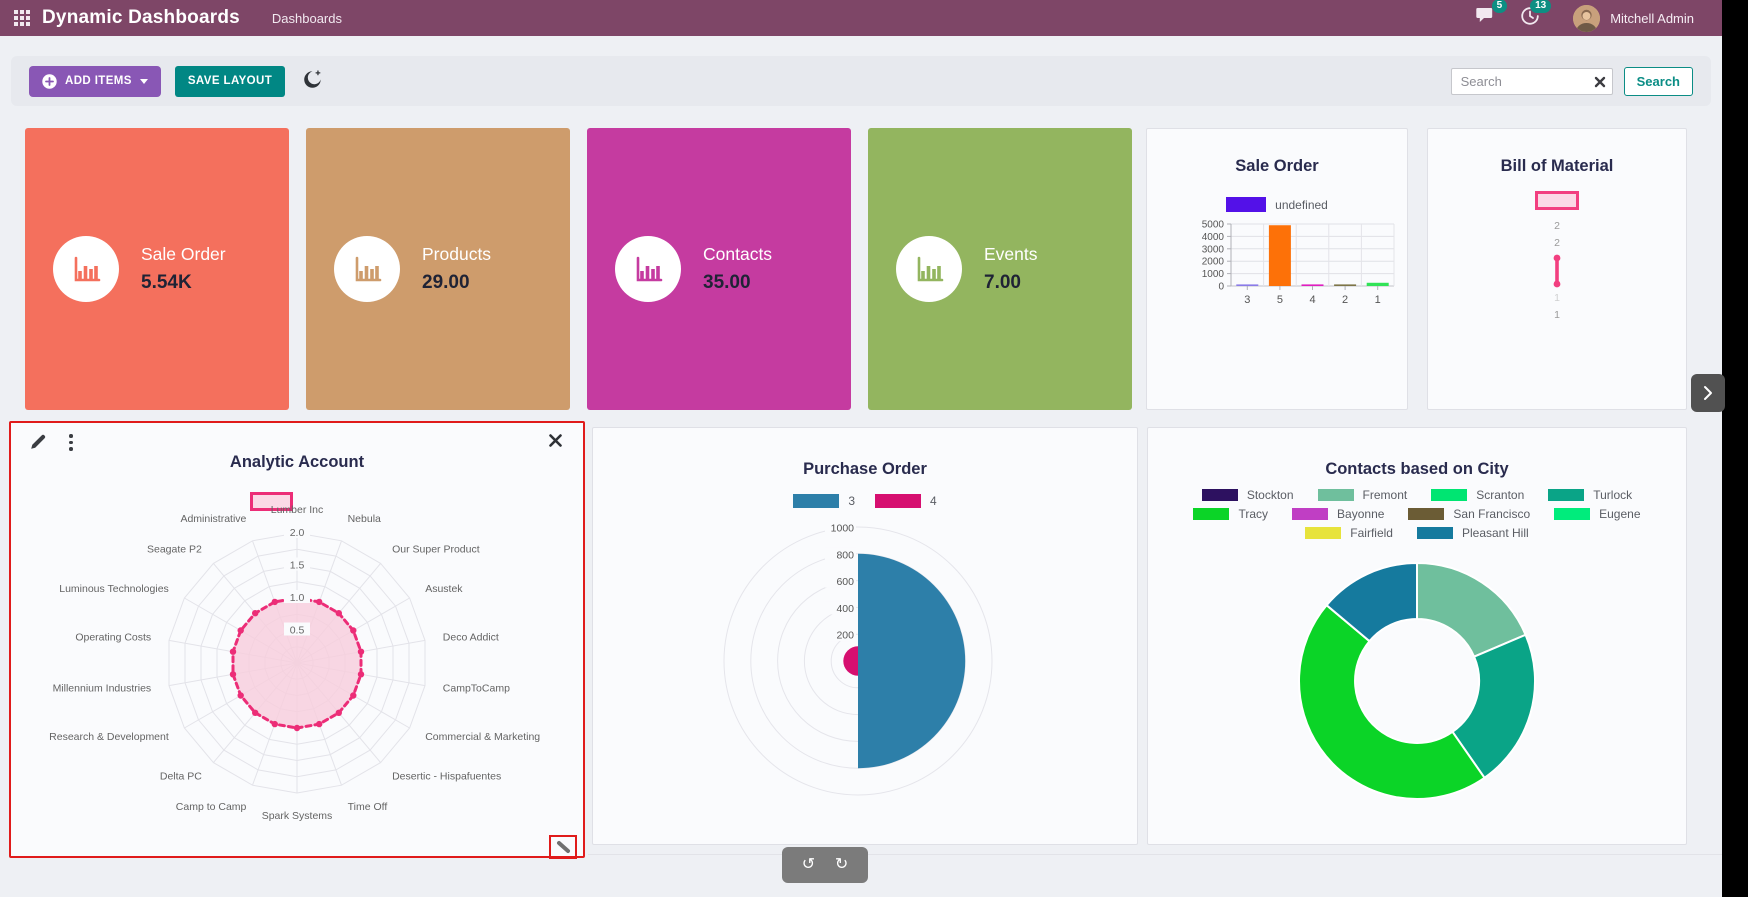 The image size is (1748, 897). Describe the element at coordinates (1011, 254) in the screenshot. I see `kpi-label: Events` at that location.